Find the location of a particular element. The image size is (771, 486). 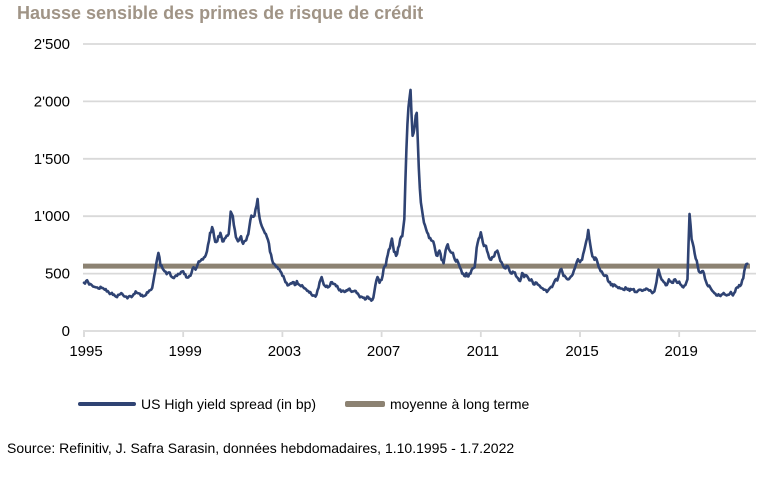

y-tick-label: 2'000 is located at coordinates (52, 101).